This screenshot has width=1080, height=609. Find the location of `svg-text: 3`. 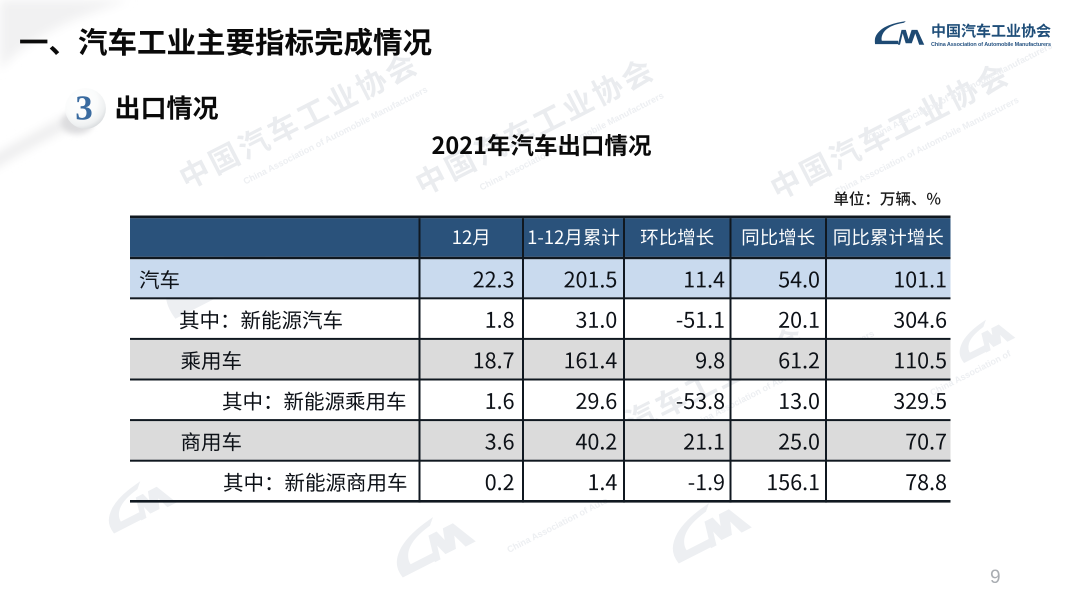

svg-text: 3 is located at coordinates (84, 108).